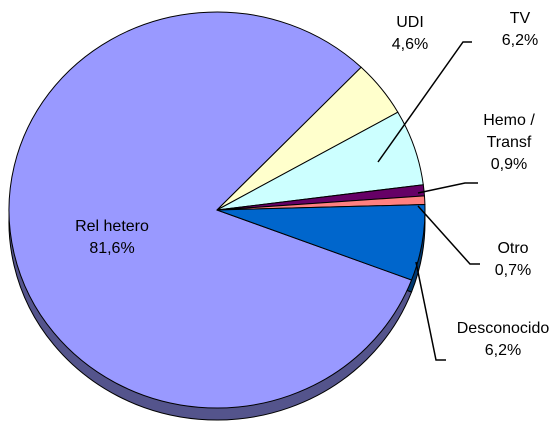  I want to click on label-value: 0,7%, so click(513, 270).